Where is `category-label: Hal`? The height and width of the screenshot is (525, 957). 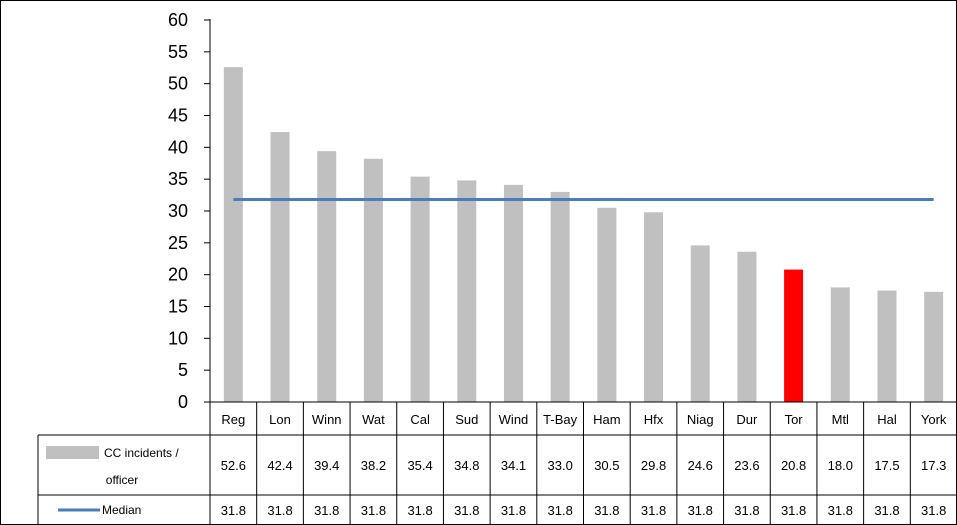
category-label: Hal is located at coordinates (887, 419).